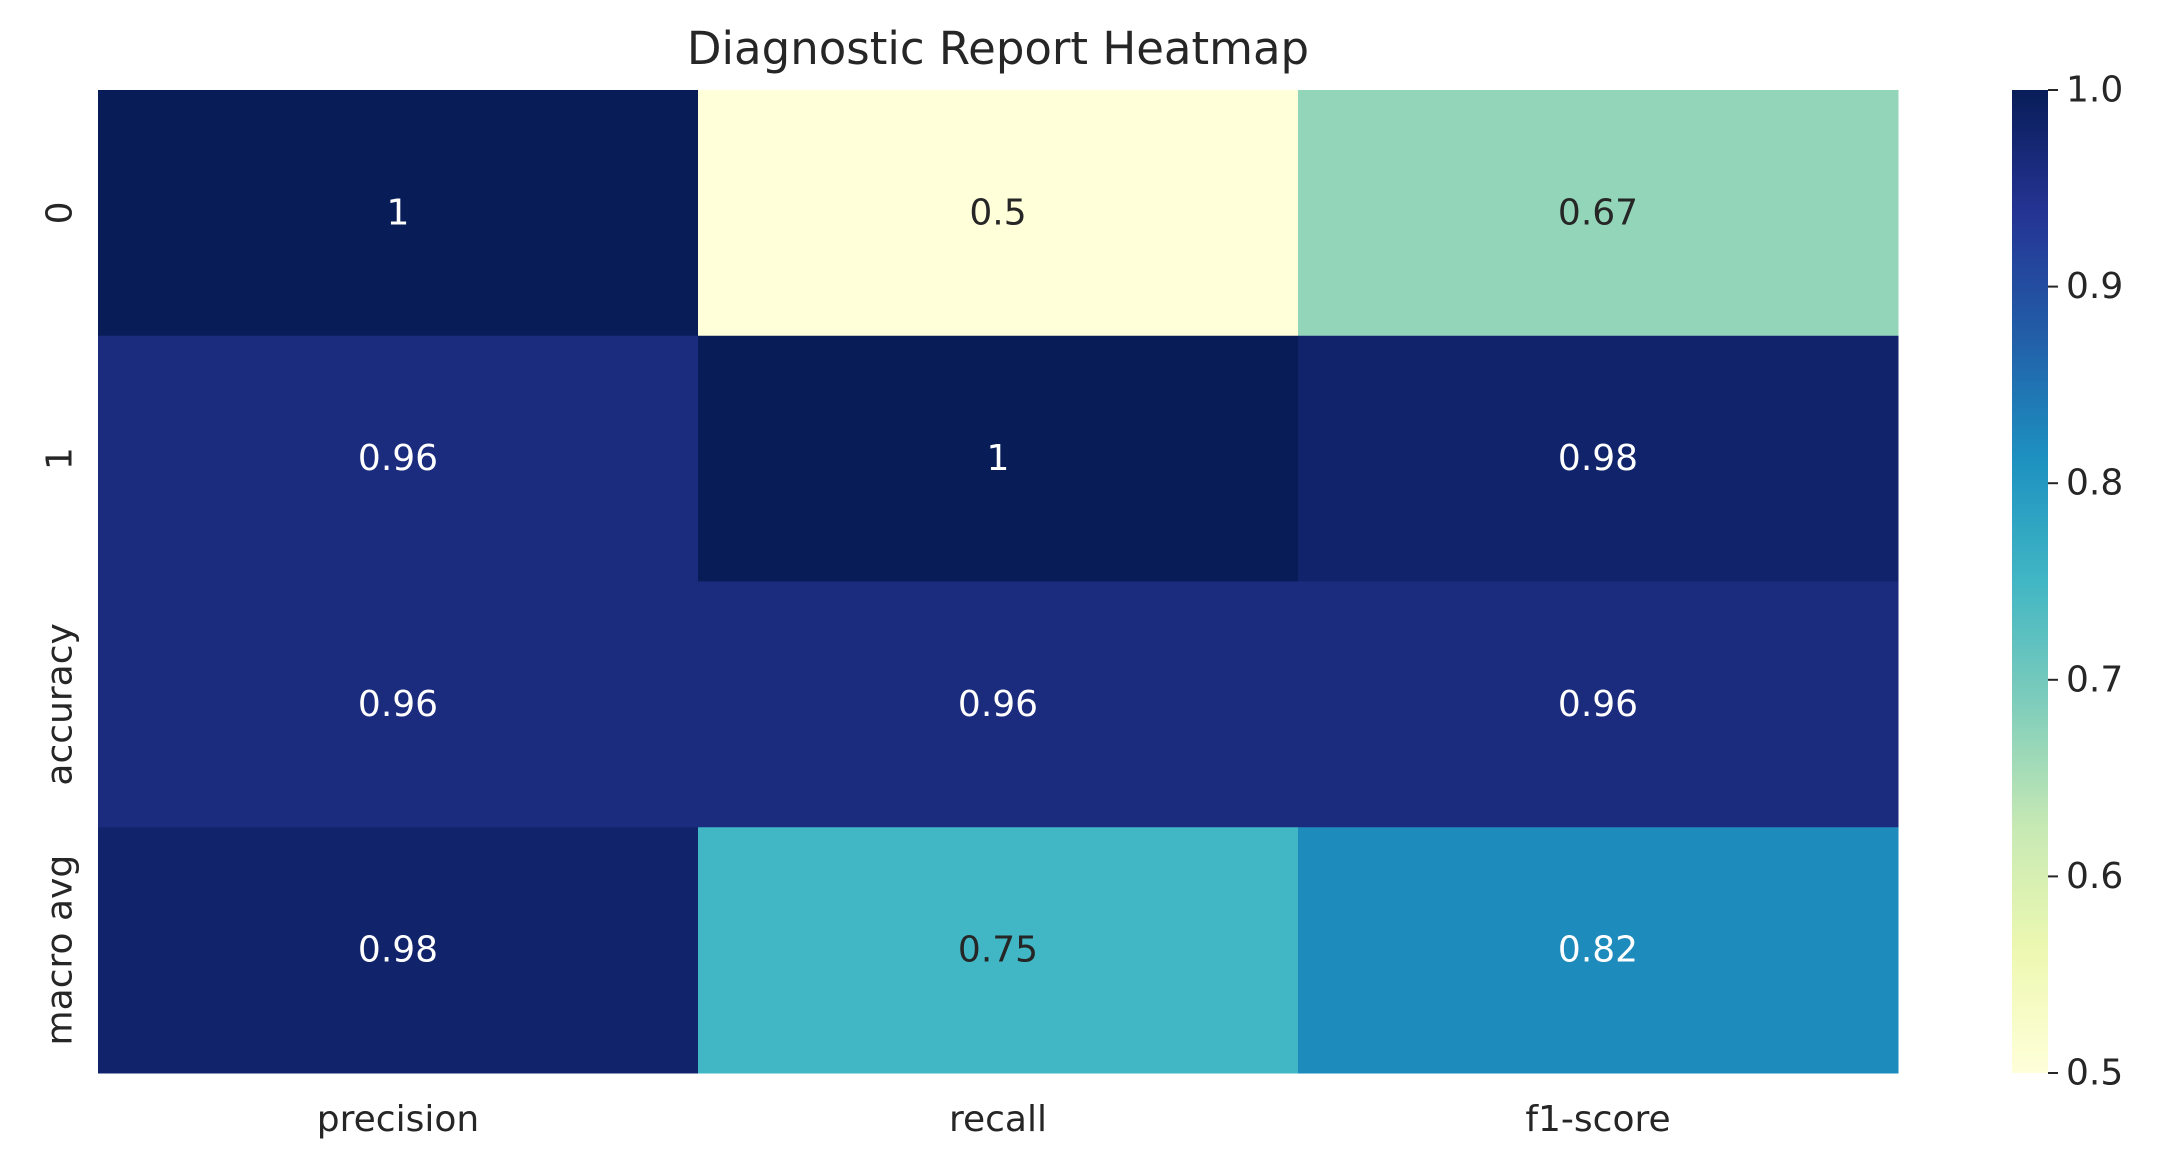  I want to click on x-tick-label: precision, so click(398, 1119).